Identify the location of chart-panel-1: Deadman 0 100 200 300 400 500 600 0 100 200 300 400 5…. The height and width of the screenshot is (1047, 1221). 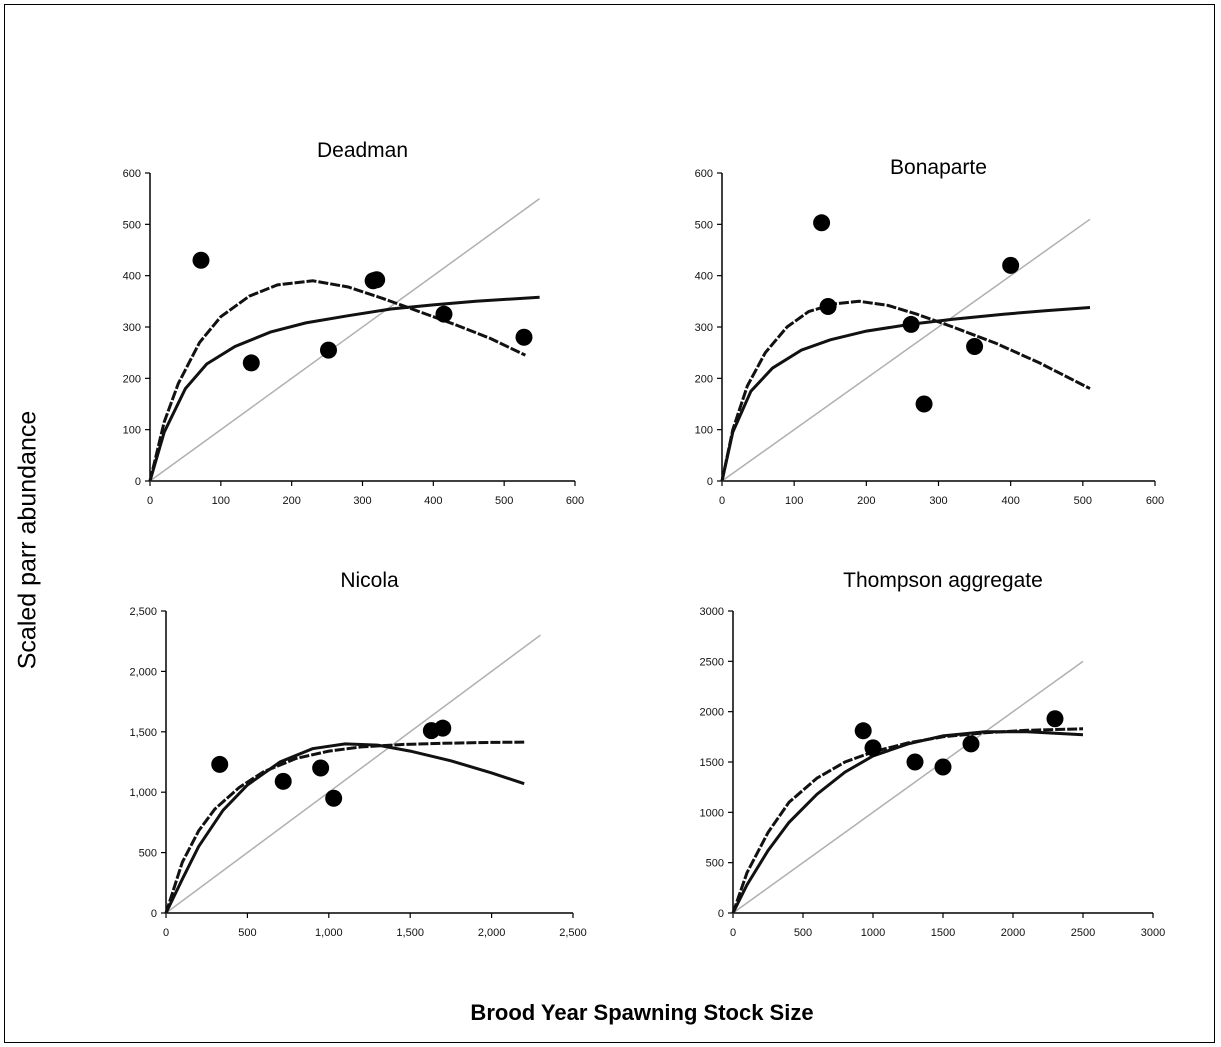
(354, 323).